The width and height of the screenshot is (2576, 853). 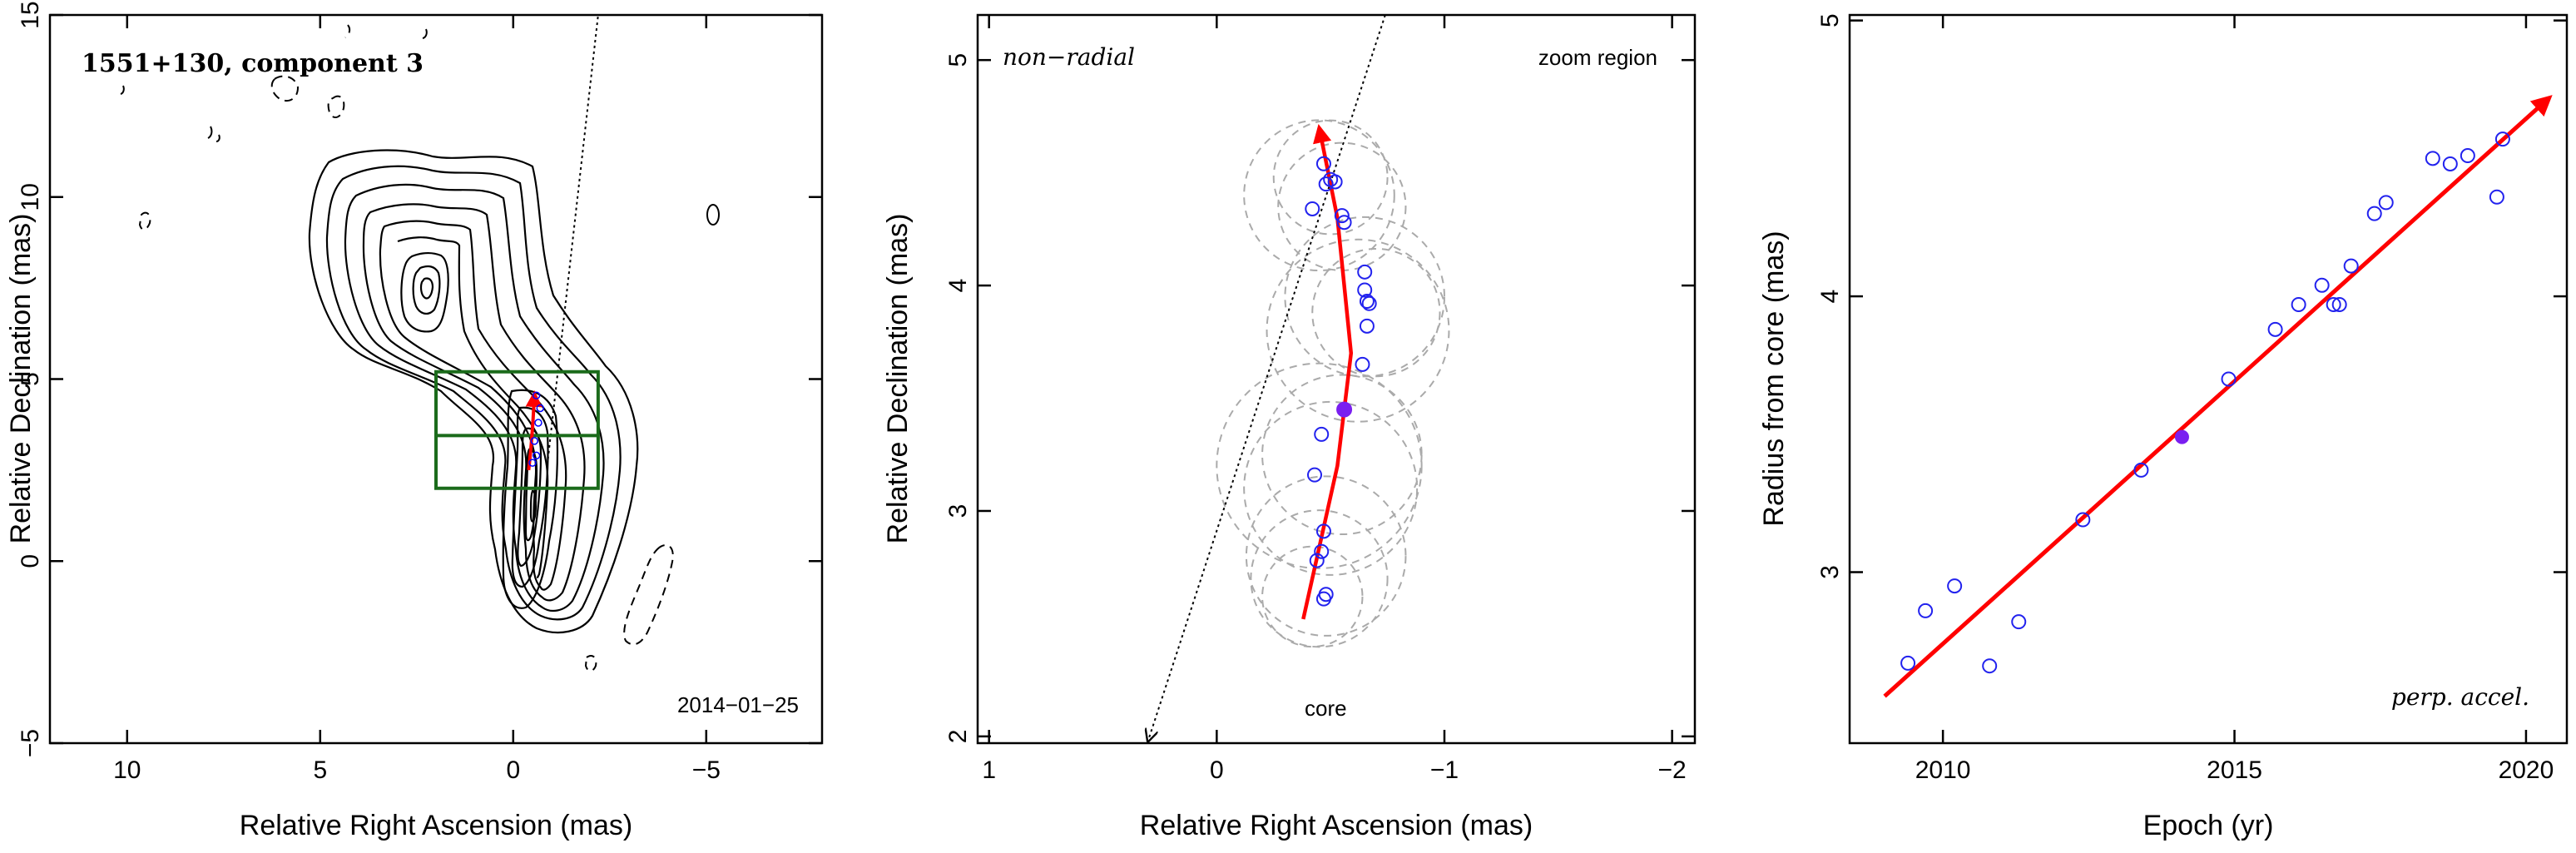 I want to click on y-tick-label: 10, so click(x=31, y=197).